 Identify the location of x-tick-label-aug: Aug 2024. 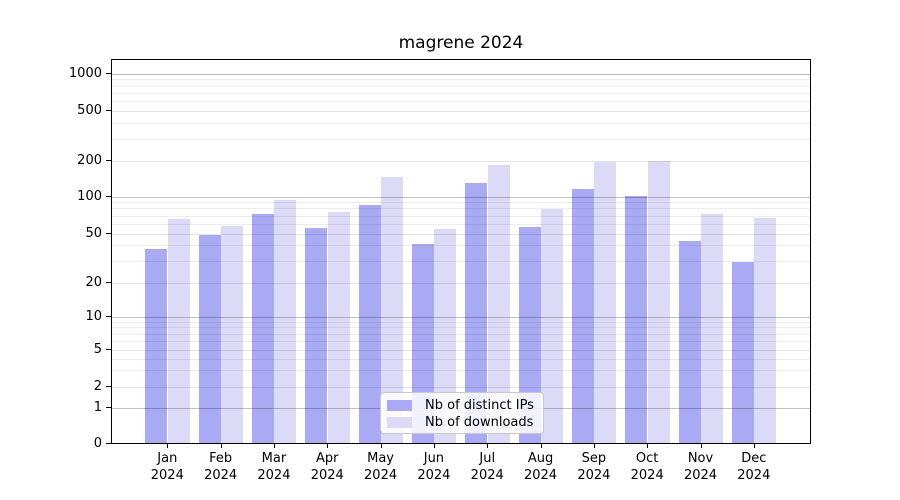
(540, 467).